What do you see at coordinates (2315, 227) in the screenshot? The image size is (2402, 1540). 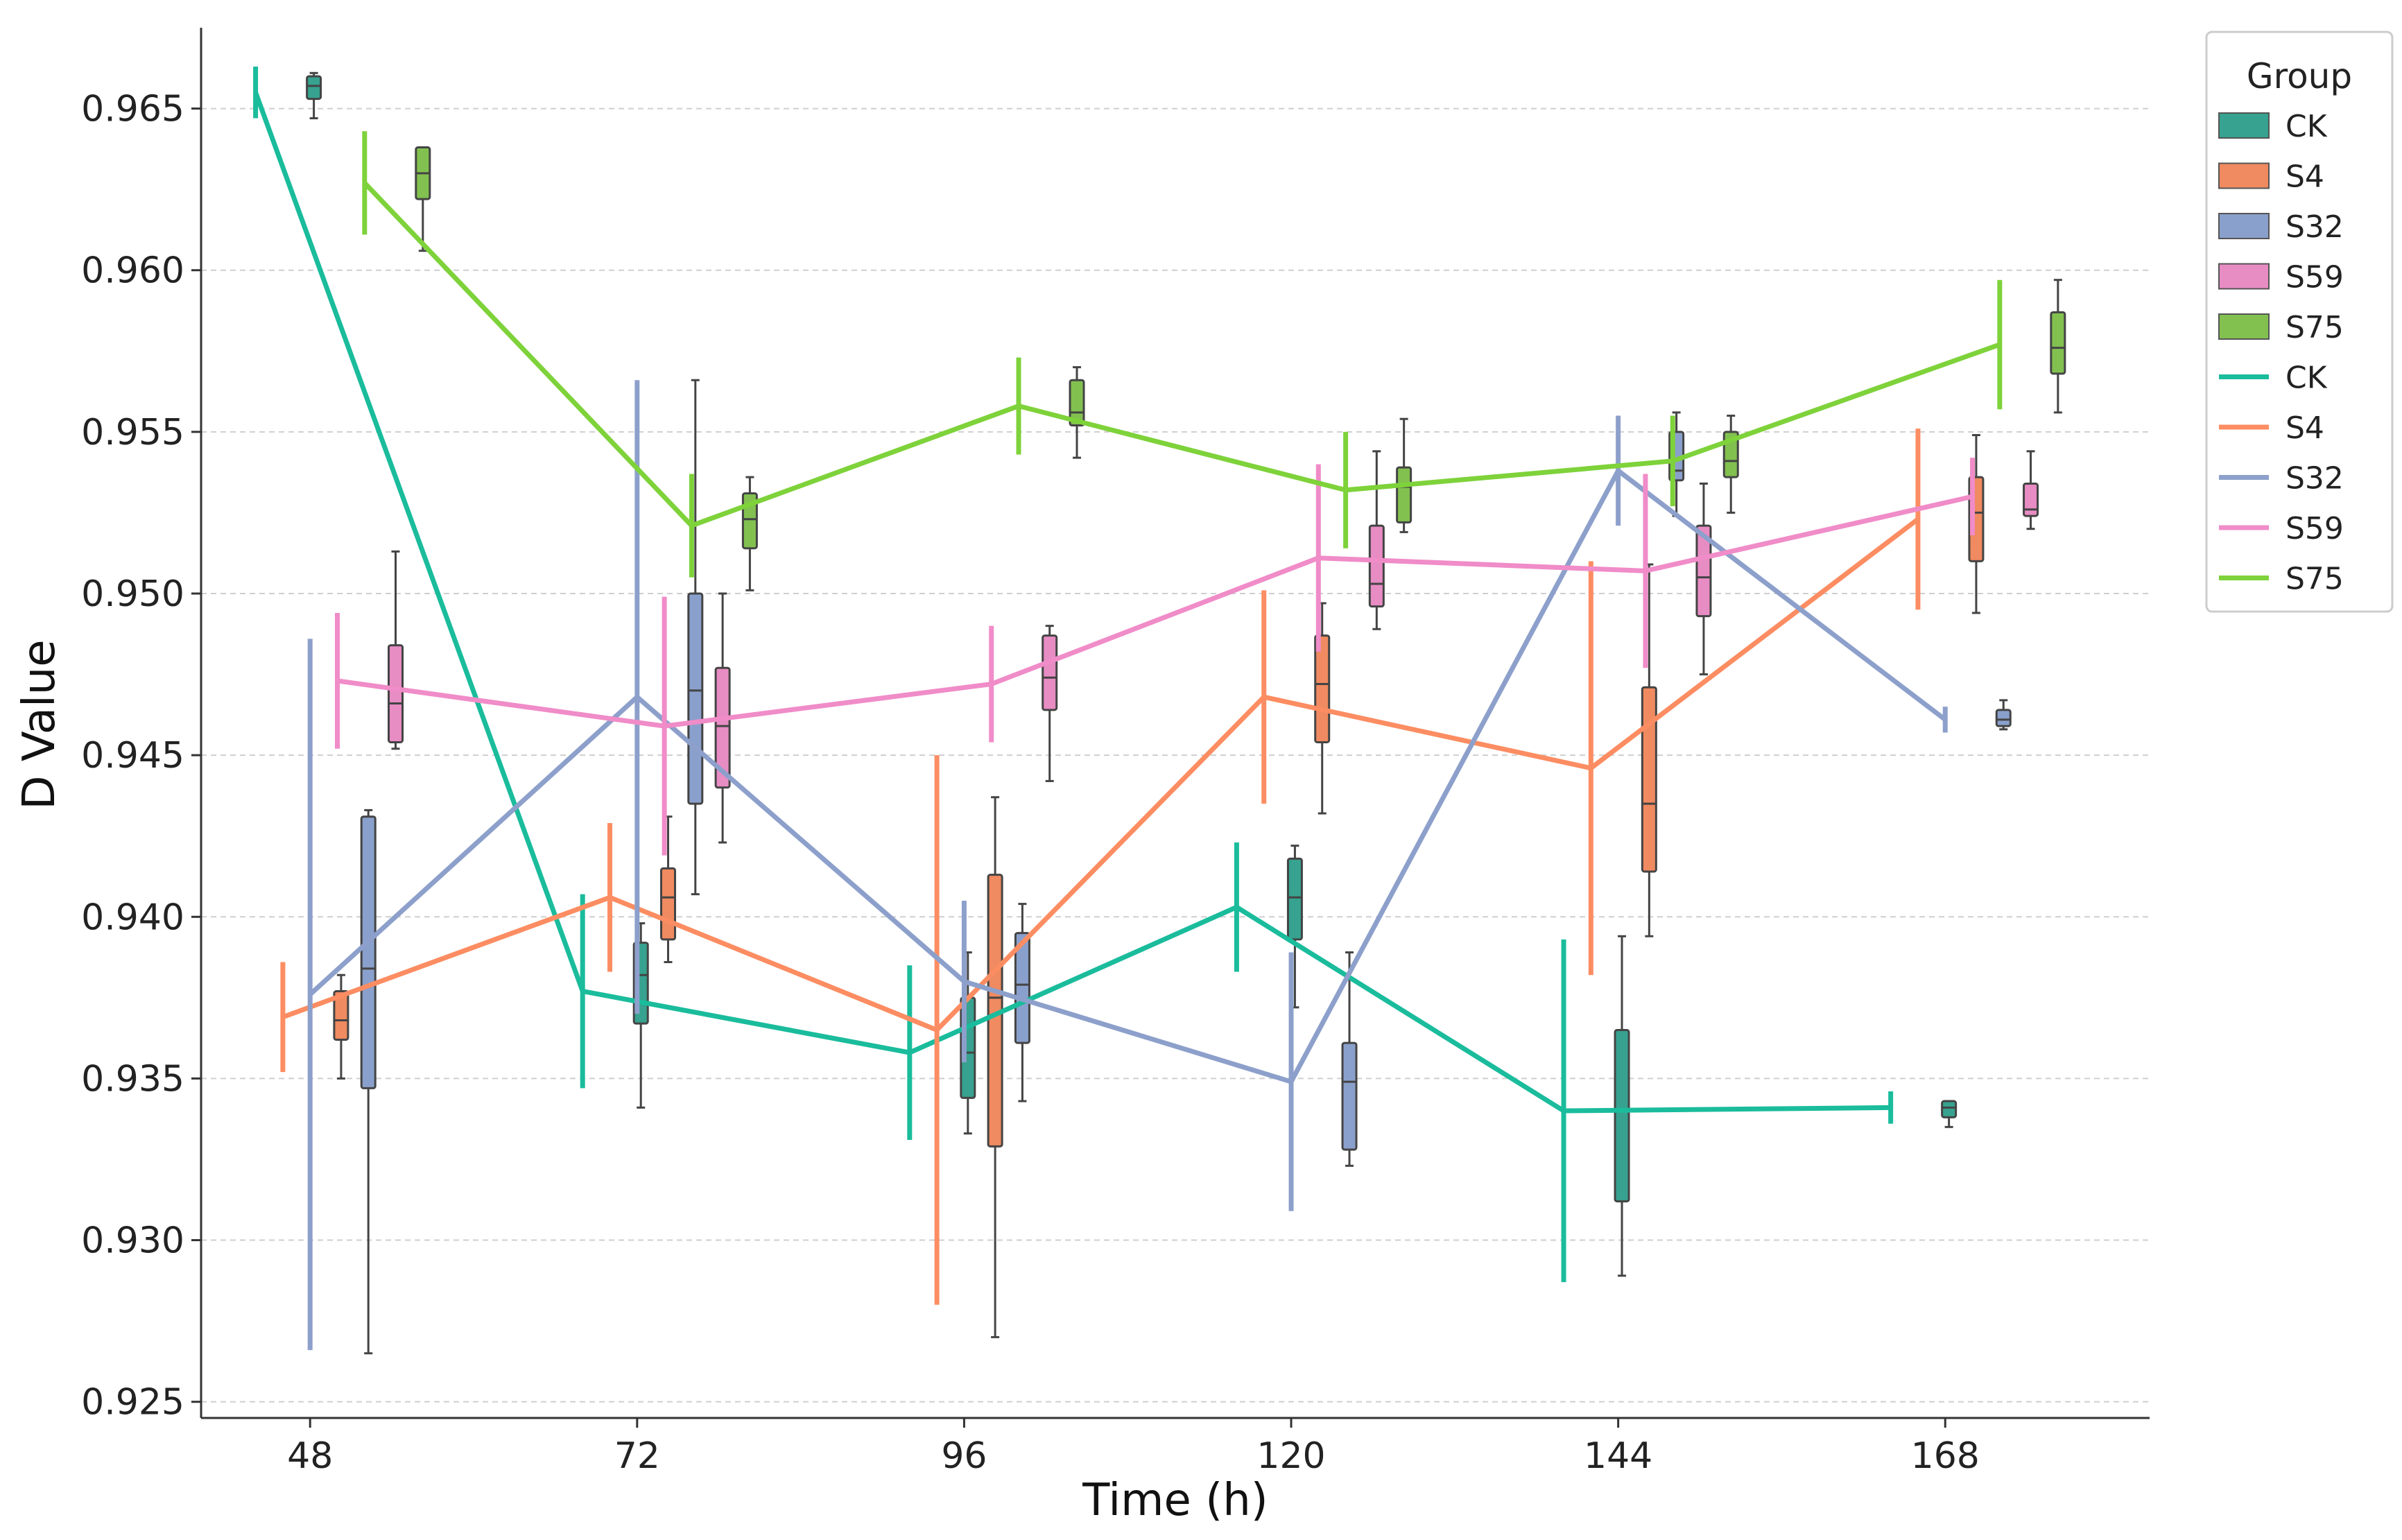 I see `legend-box-label: S32` at bounding box center [2315, 227].